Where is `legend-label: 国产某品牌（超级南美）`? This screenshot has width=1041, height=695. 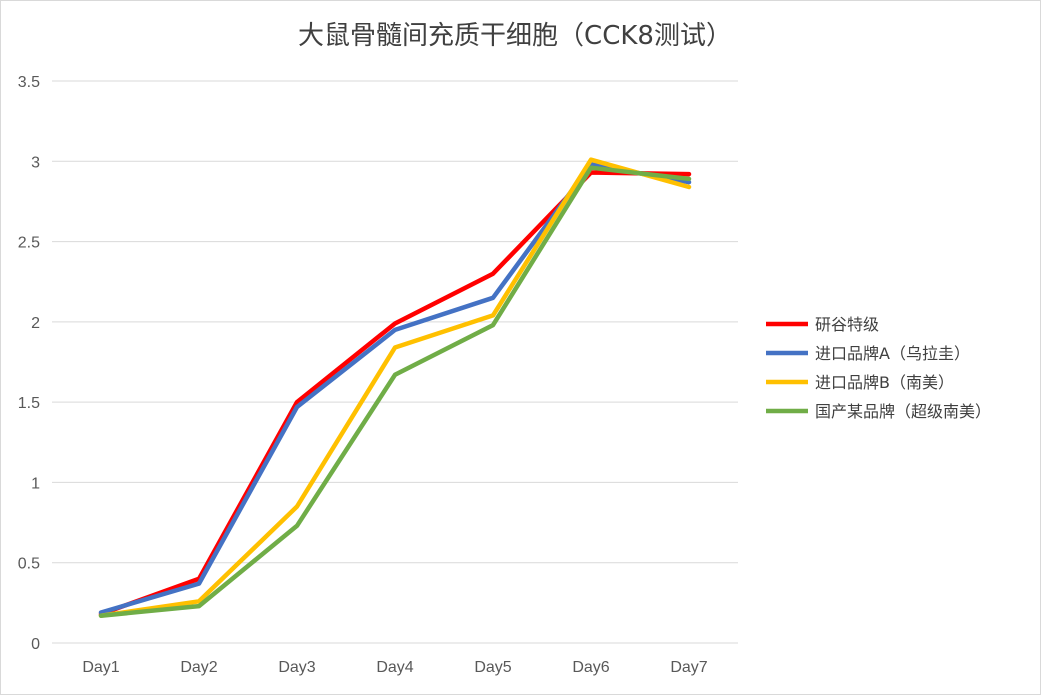
legend-label: 国产某品牌（超级南美） is located at coordinates (903, 411).